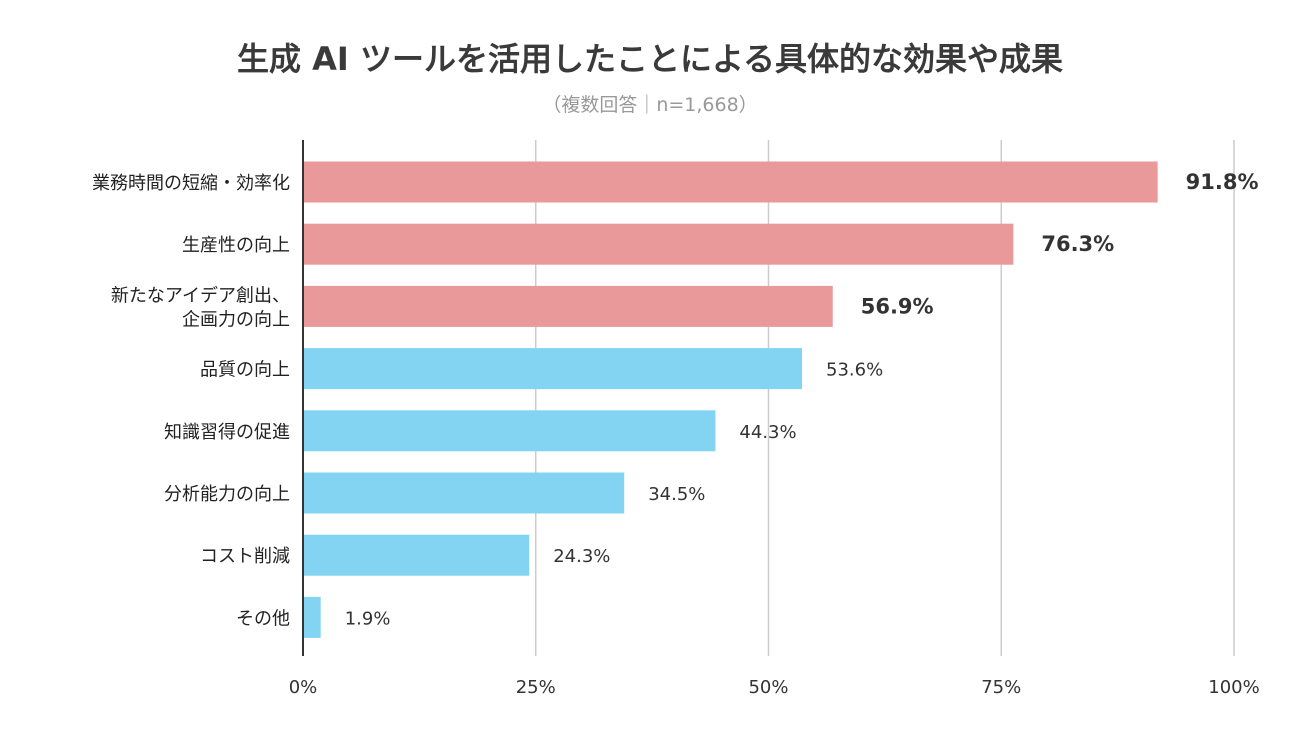  What do you see at coordinates (236, 245) in the screenshot?
I see `category-label: 生産性の向上` at bounding box center [236, 245].